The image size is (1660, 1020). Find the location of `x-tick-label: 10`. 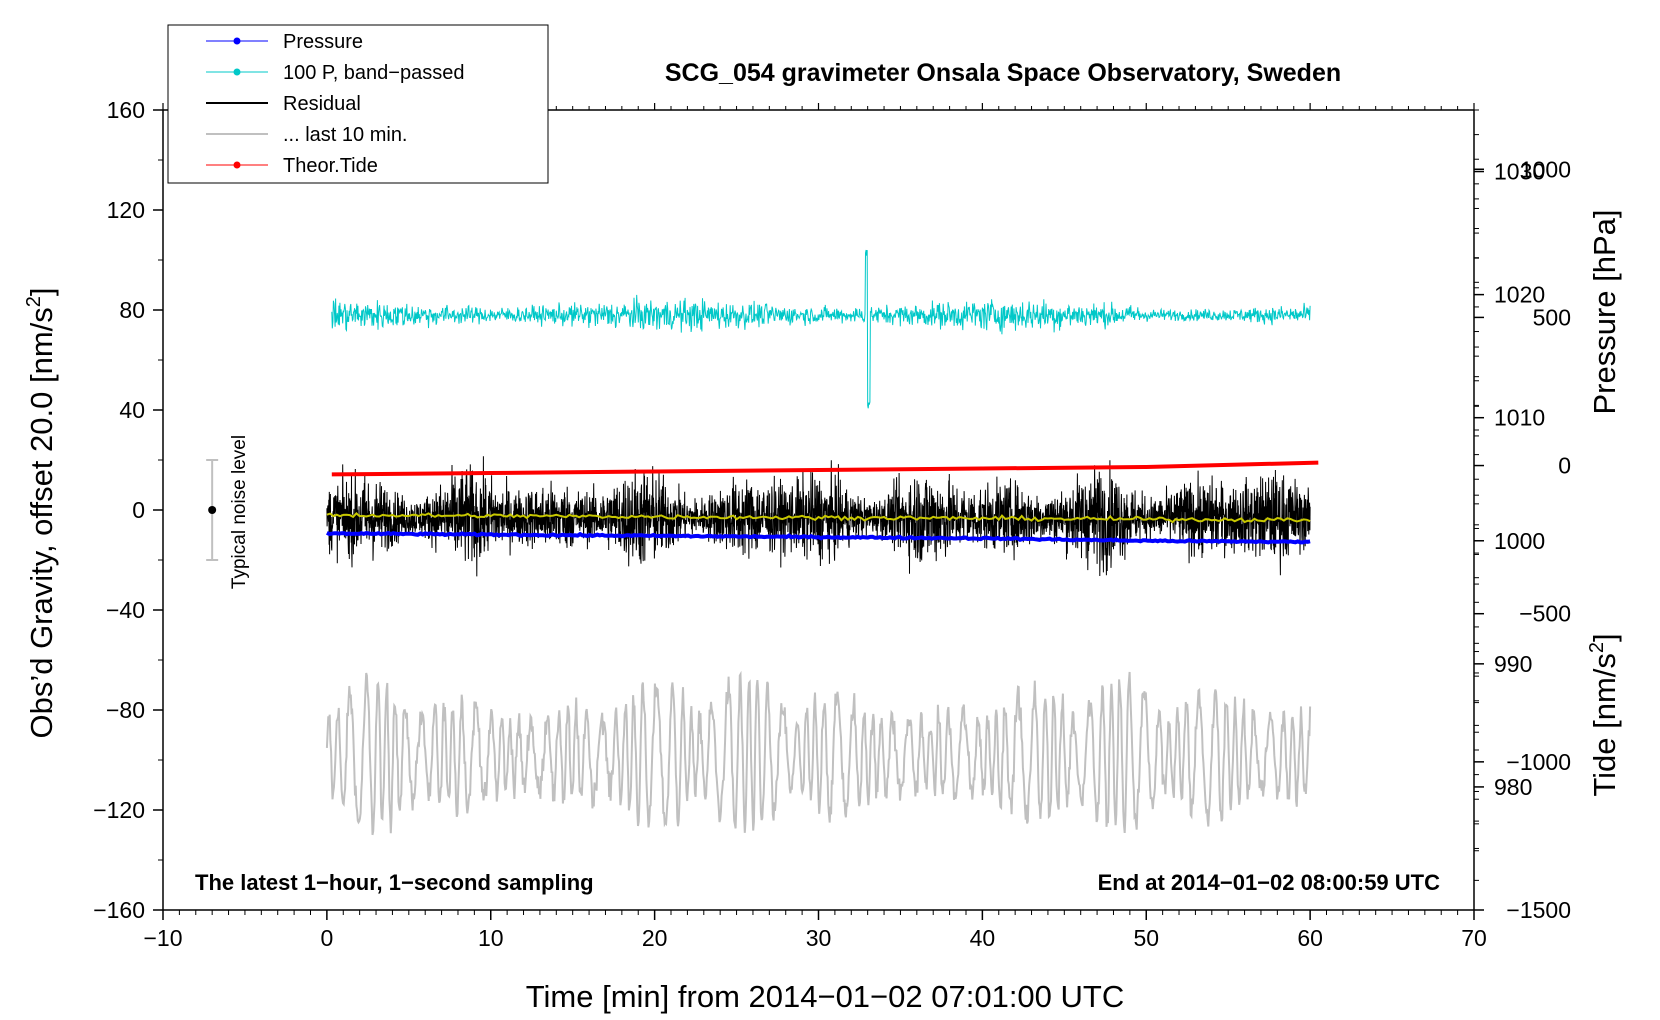

x-tick-label: 10 is located at coordinates (491, 938).